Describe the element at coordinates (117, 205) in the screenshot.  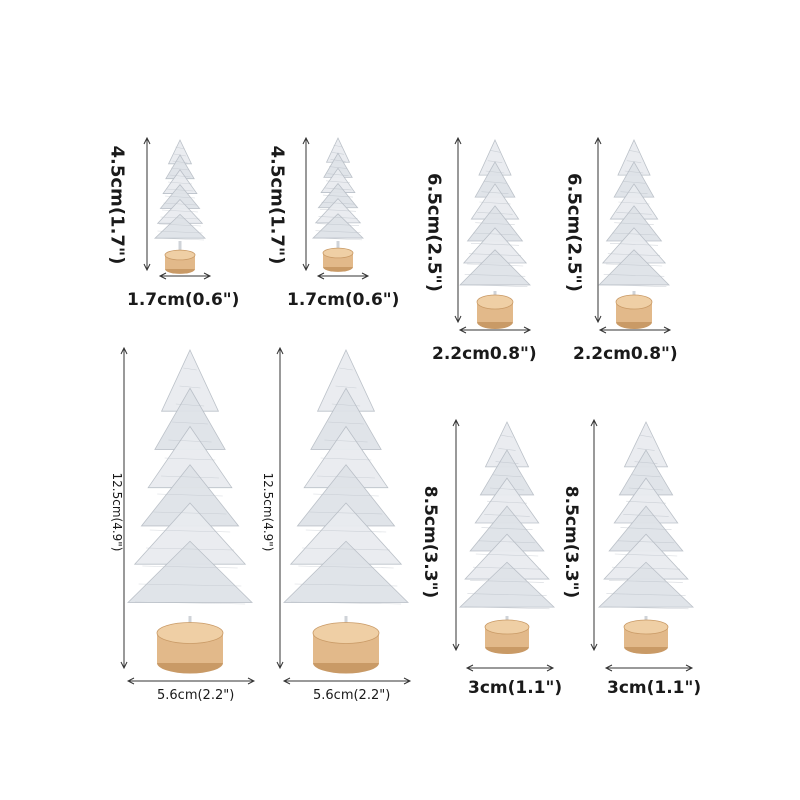
I see `height-label-1: 4.5cm(1.7")` at that location.